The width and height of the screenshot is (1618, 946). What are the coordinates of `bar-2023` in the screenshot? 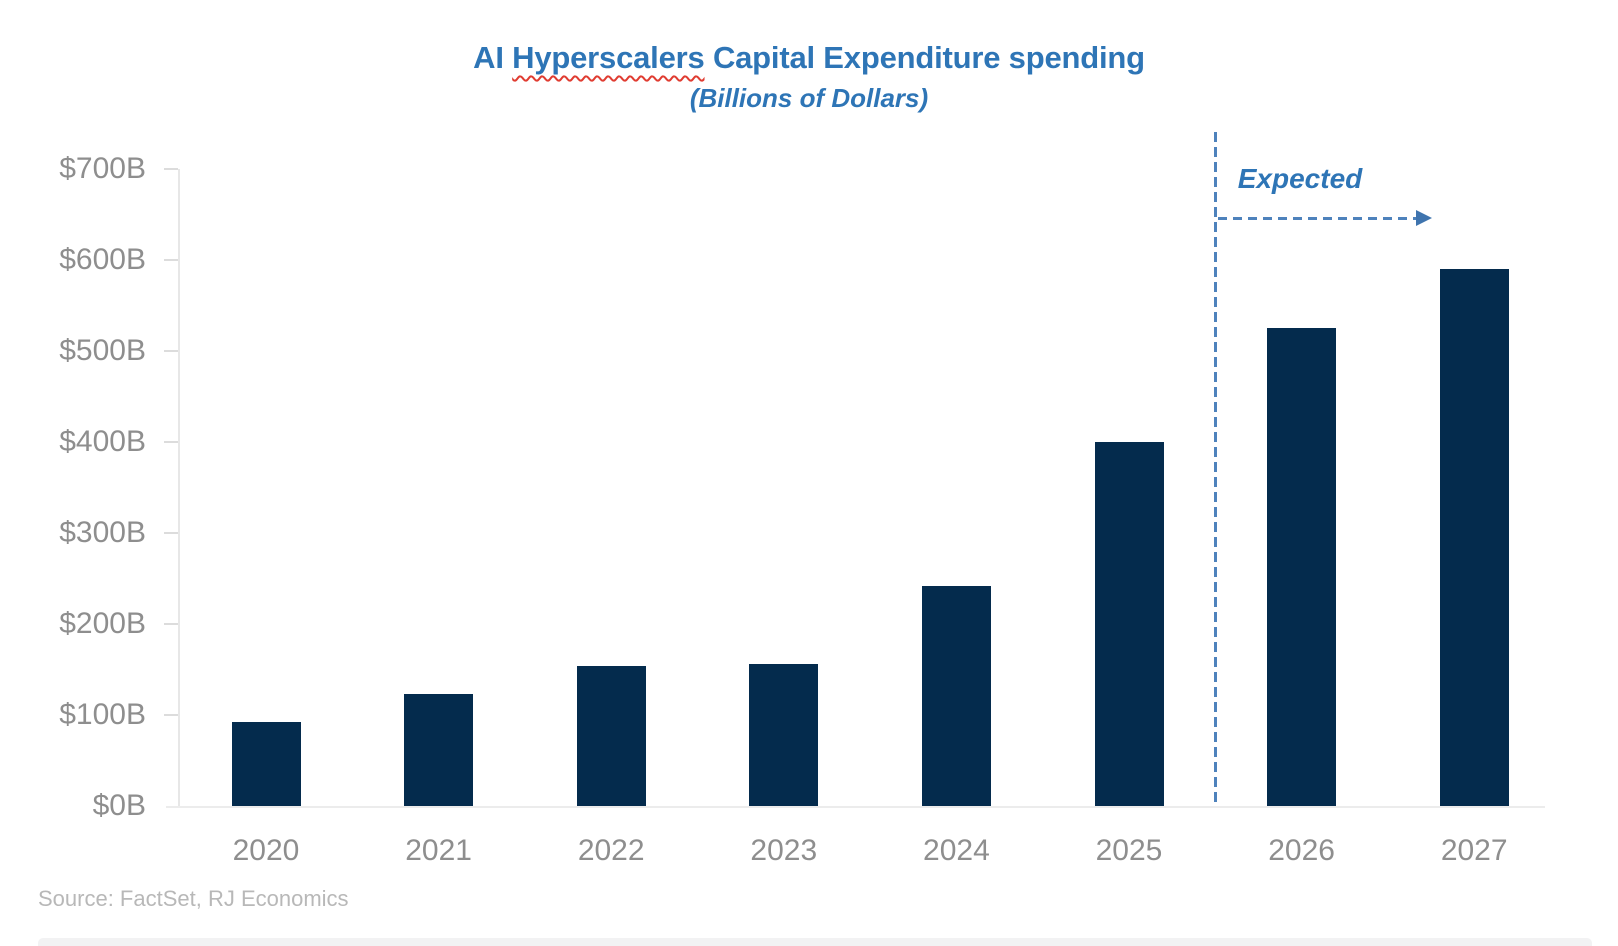 It's located at (784, 735).